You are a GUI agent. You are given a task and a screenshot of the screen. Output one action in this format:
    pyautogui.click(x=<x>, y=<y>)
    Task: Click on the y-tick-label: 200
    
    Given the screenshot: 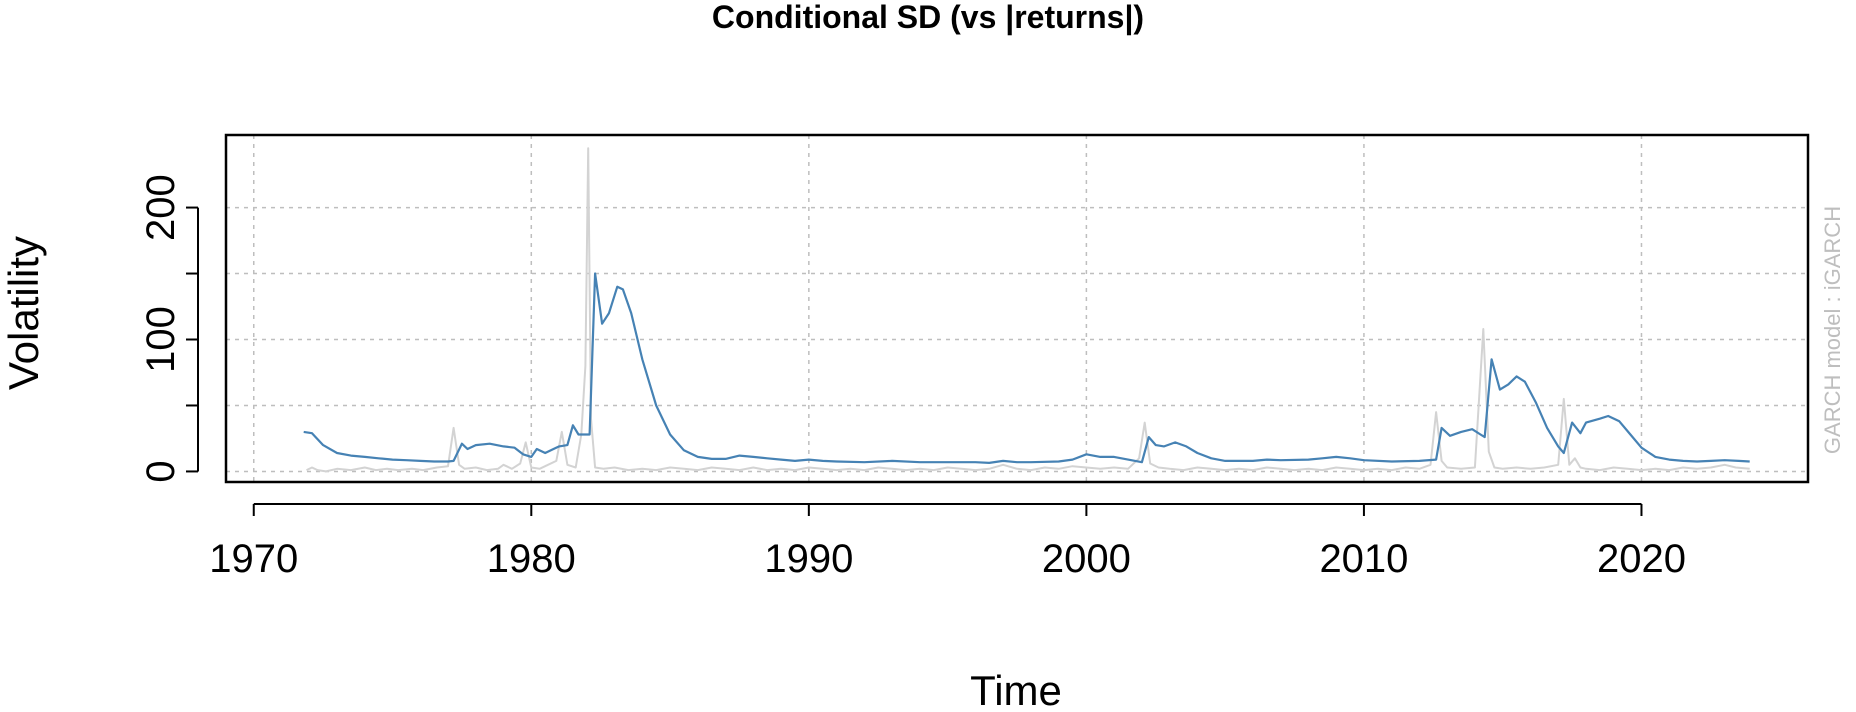 What is the action you would take?
    pyautogui.click(x=161, y=207)
    